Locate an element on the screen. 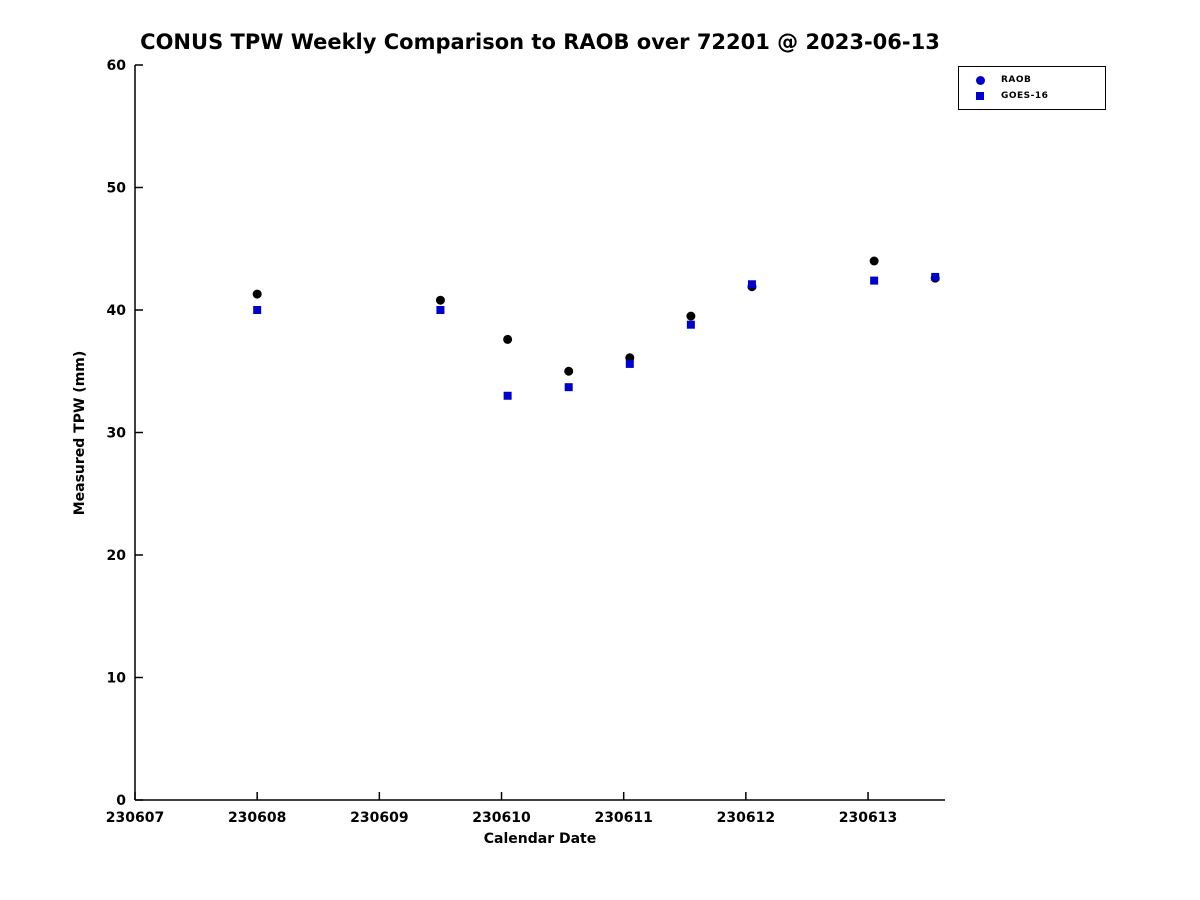 This screenshot has width=1200, height=900. circle-marker-icon is located at coordinates (980, 80).